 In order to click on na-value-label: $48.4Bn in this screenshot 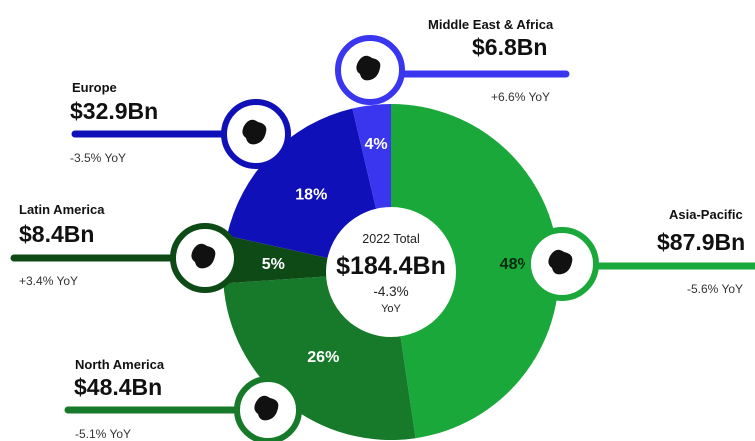, I will do `click(118, 387)`.